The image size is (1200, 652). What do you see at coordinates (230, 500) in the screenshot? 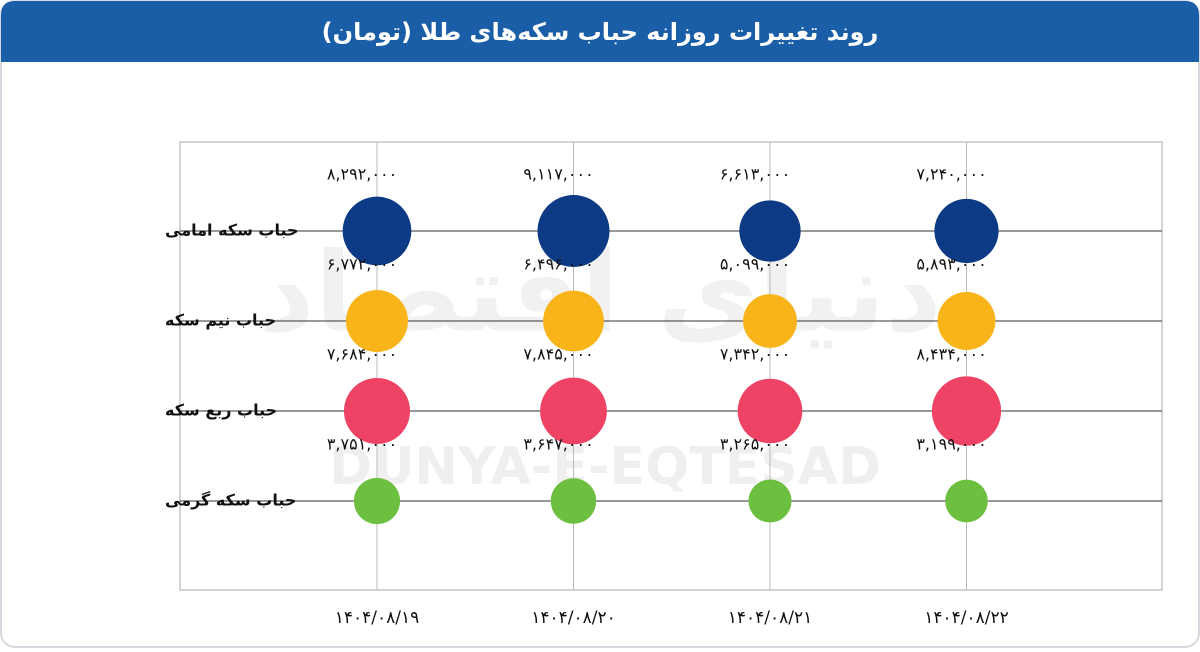
I see `y-tick-label: حباب سکه گرمی` at bounding box center [230, 500].